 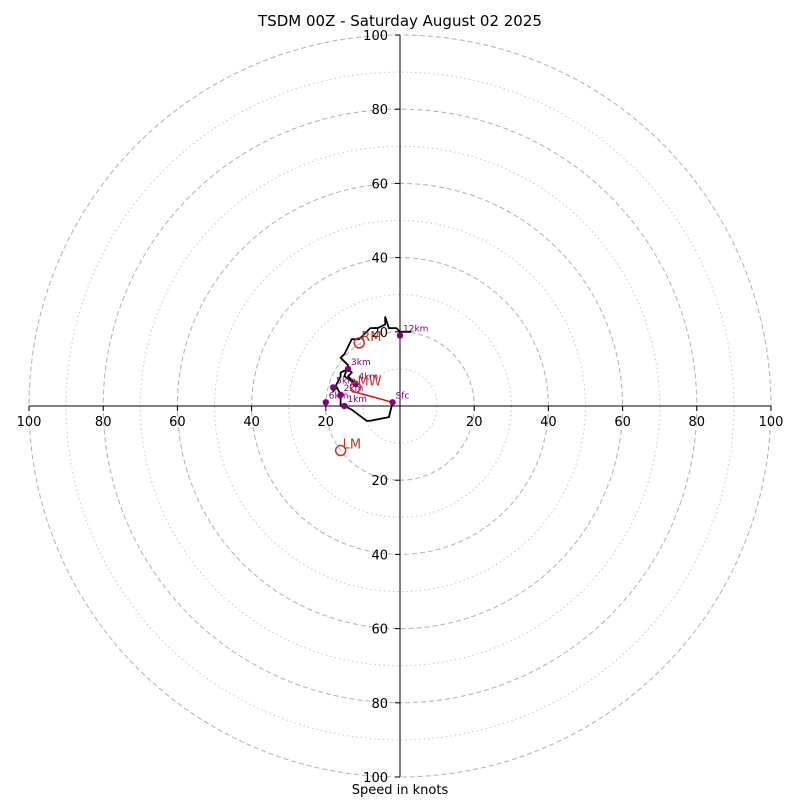 I want to click on height-marker-label: 6km, so click(x=339, y=396).